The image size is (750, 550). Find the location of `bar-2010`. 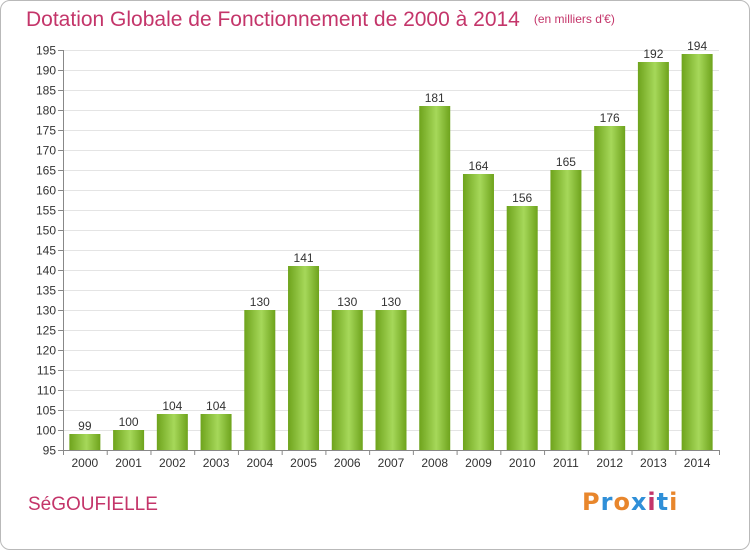

bar-2010 is located at coordinates (522, 328).